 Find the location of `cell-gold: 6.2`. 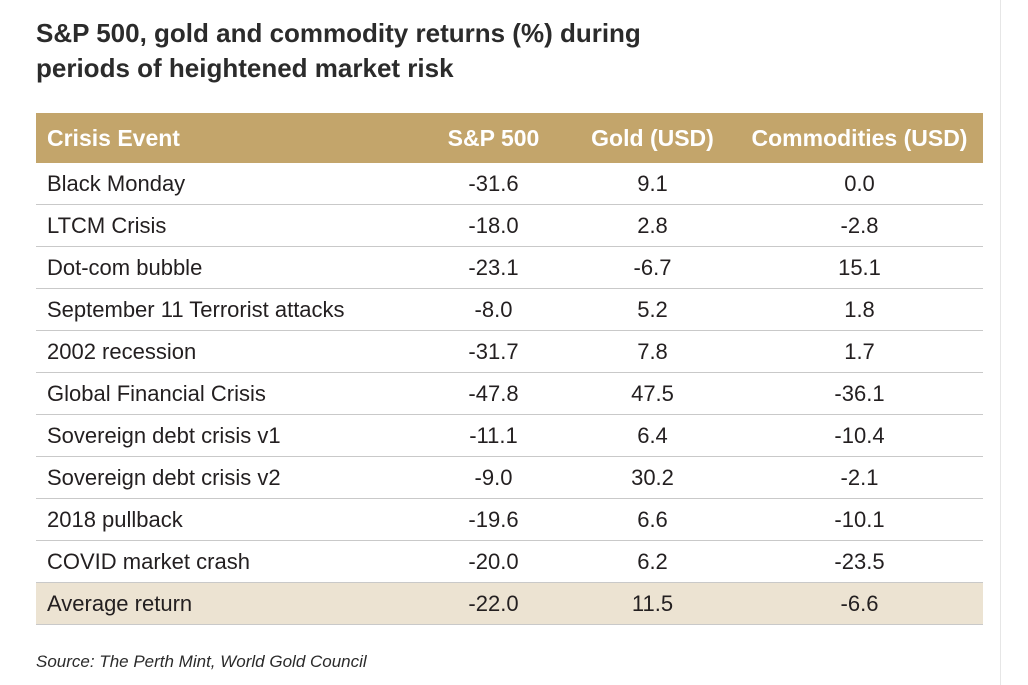

cell-gold: 6.2 is located at coordinates (652, 561).